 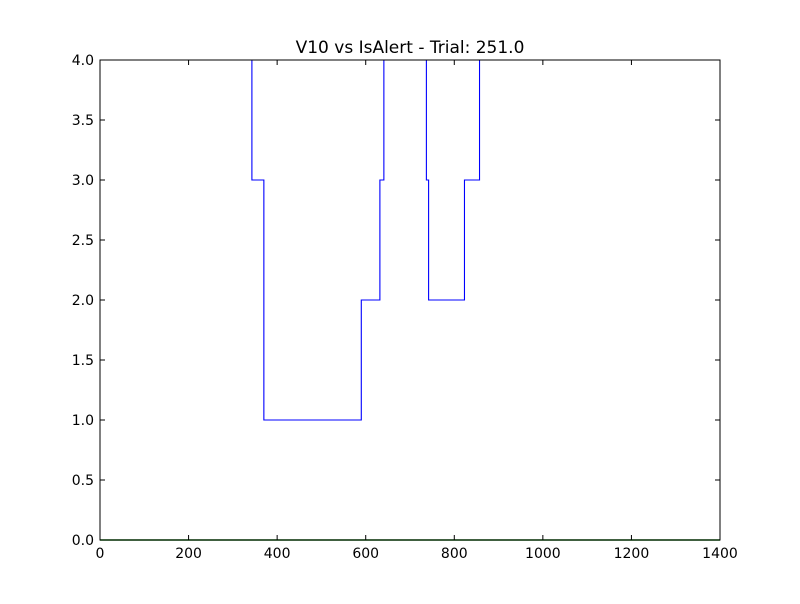 What do you see at coordinates (83, 61) in the screenshot?
I see `y-tick-label-8: 4.0` at bounding box center [83, 61].